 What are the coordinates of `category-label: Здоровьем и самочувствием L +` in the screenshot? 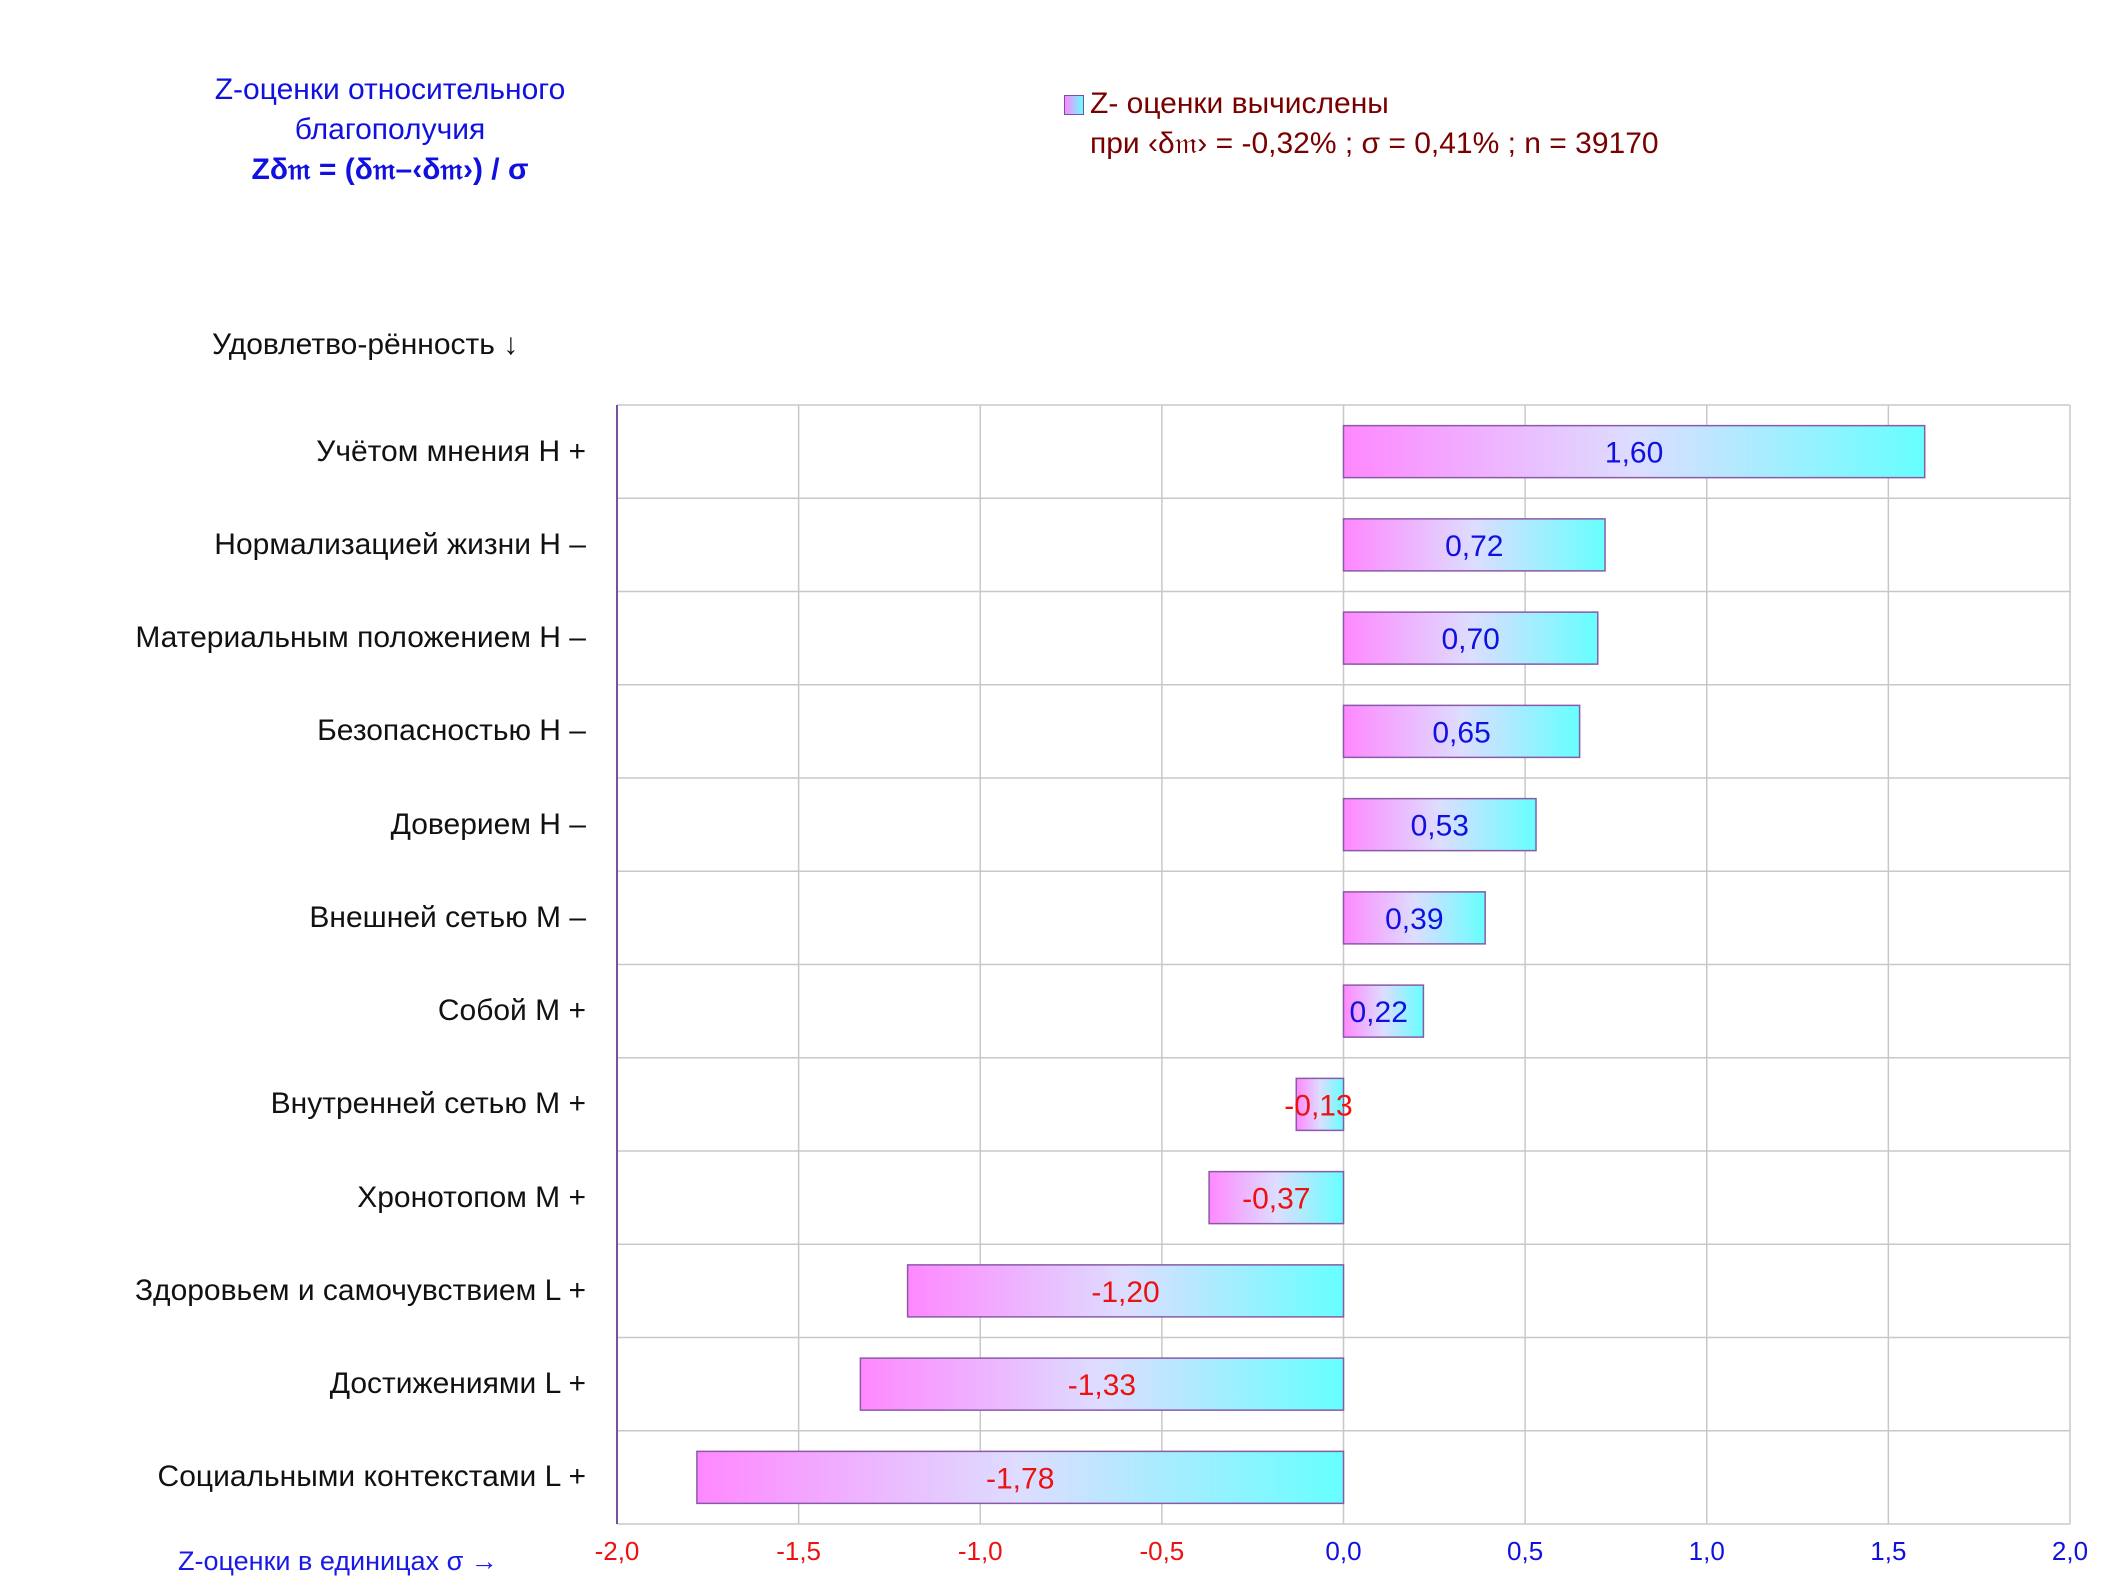 It's located at (360, 1290).